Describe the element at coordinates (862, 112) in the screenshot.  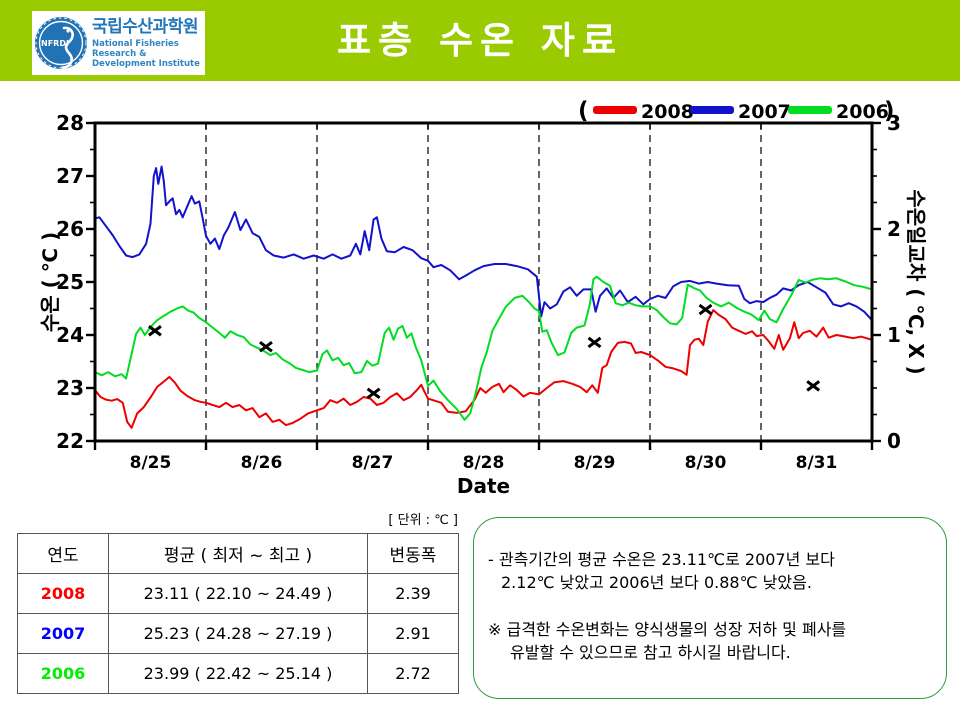
I see `legend-label-2006: 2006` at that location.